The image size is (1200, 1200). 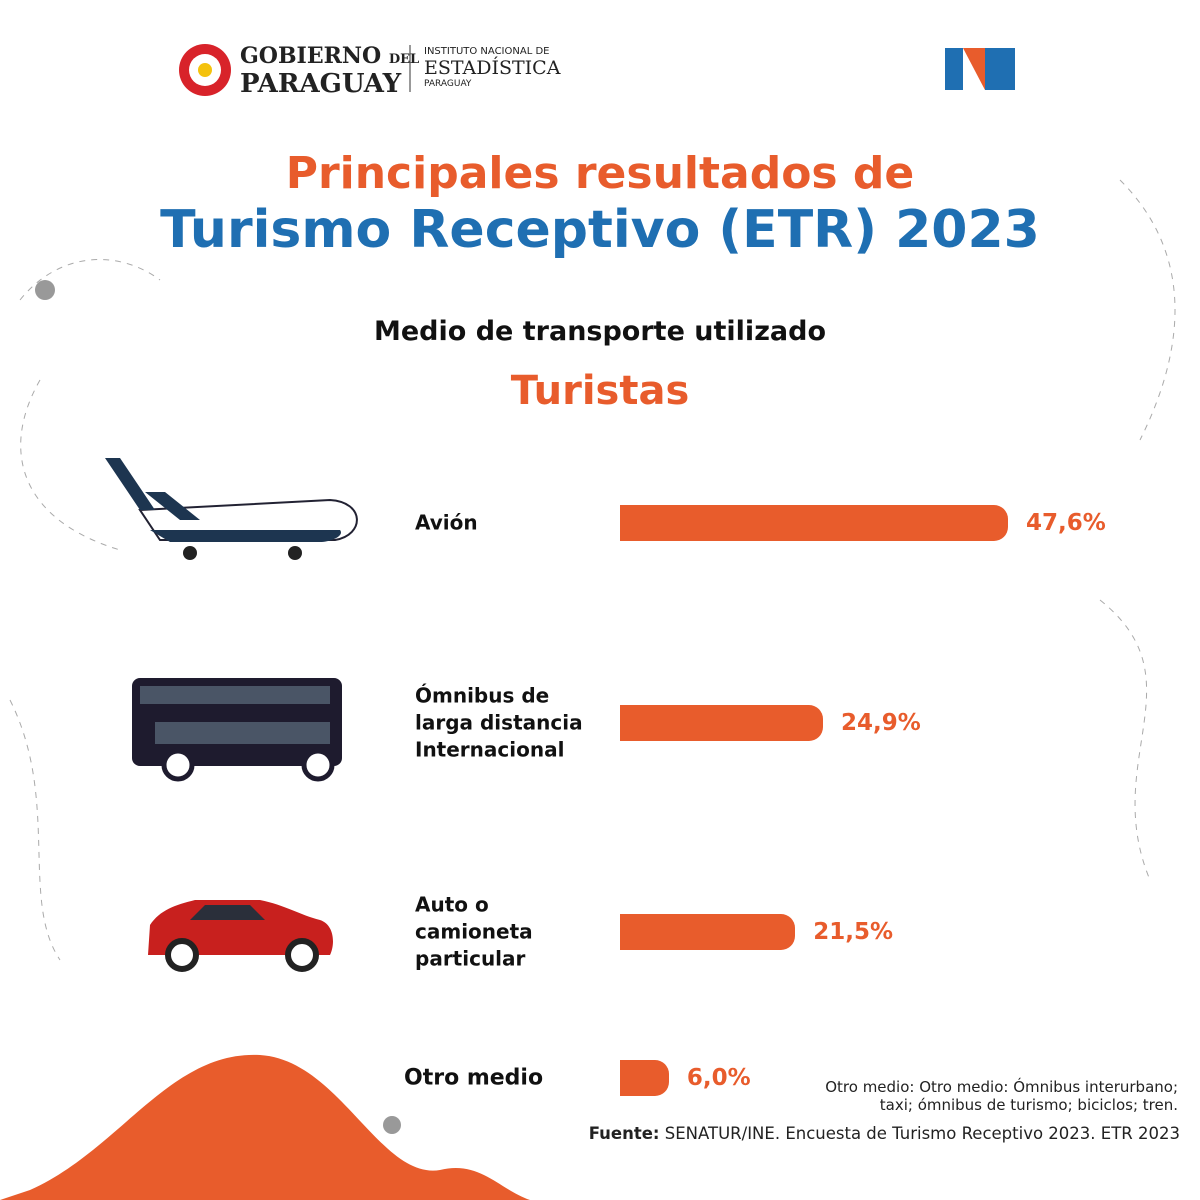 I want to click on category-label: Avión, so click(x=446, y=522).